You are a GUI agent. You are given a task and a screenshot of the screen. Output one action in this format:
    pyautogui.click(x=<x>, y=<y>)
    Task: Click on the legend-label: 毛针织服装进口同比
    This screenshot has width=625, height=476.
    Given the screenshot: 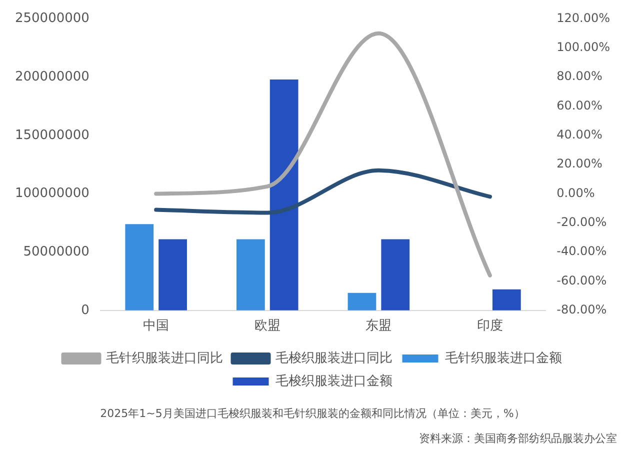 What is the action you would take?
    pyautogui.click(x=164, y=358)
    